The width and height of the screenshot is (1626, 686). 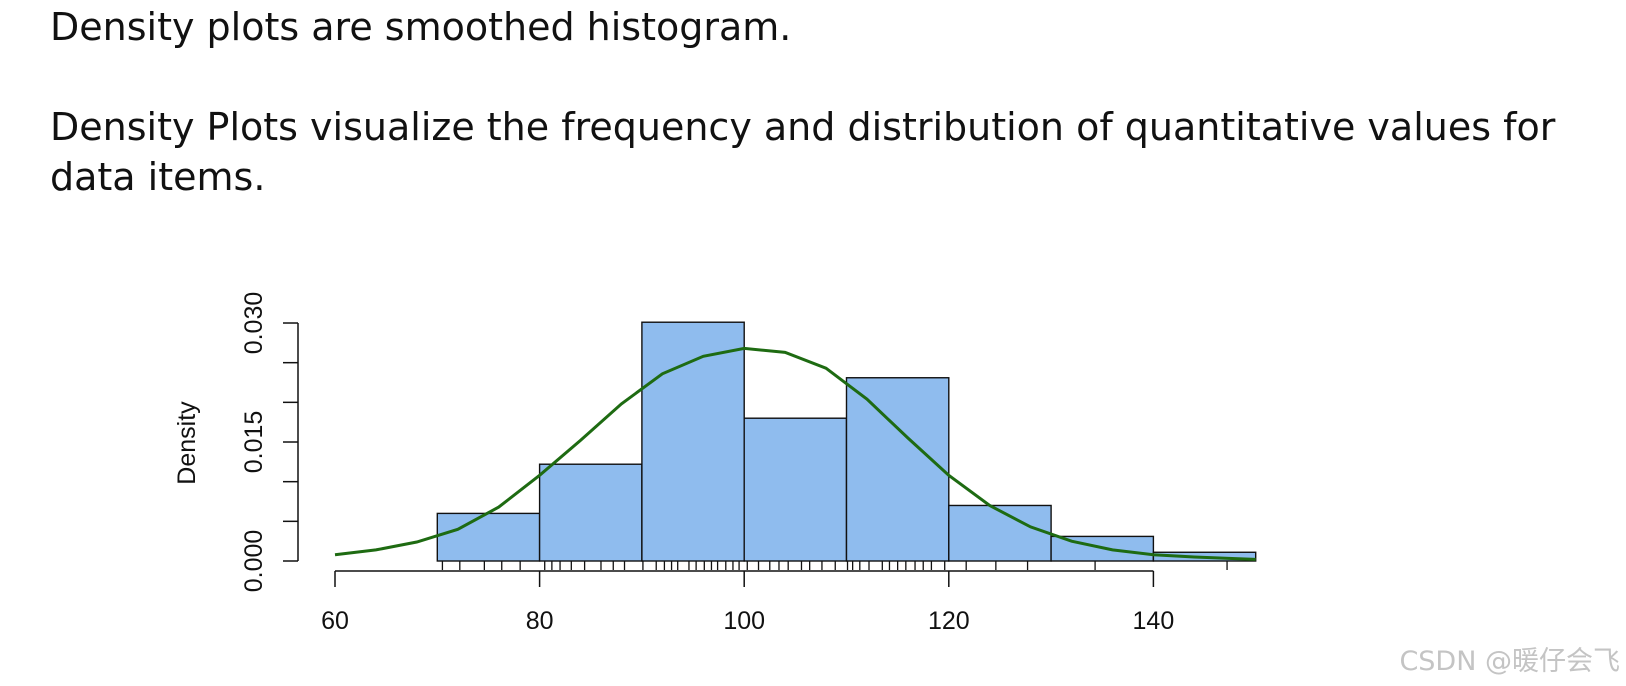 What do you see at coordinates (335, 621) in the screenshot?
I see `x-tick-label: 60` at bounding box center [335, 621].